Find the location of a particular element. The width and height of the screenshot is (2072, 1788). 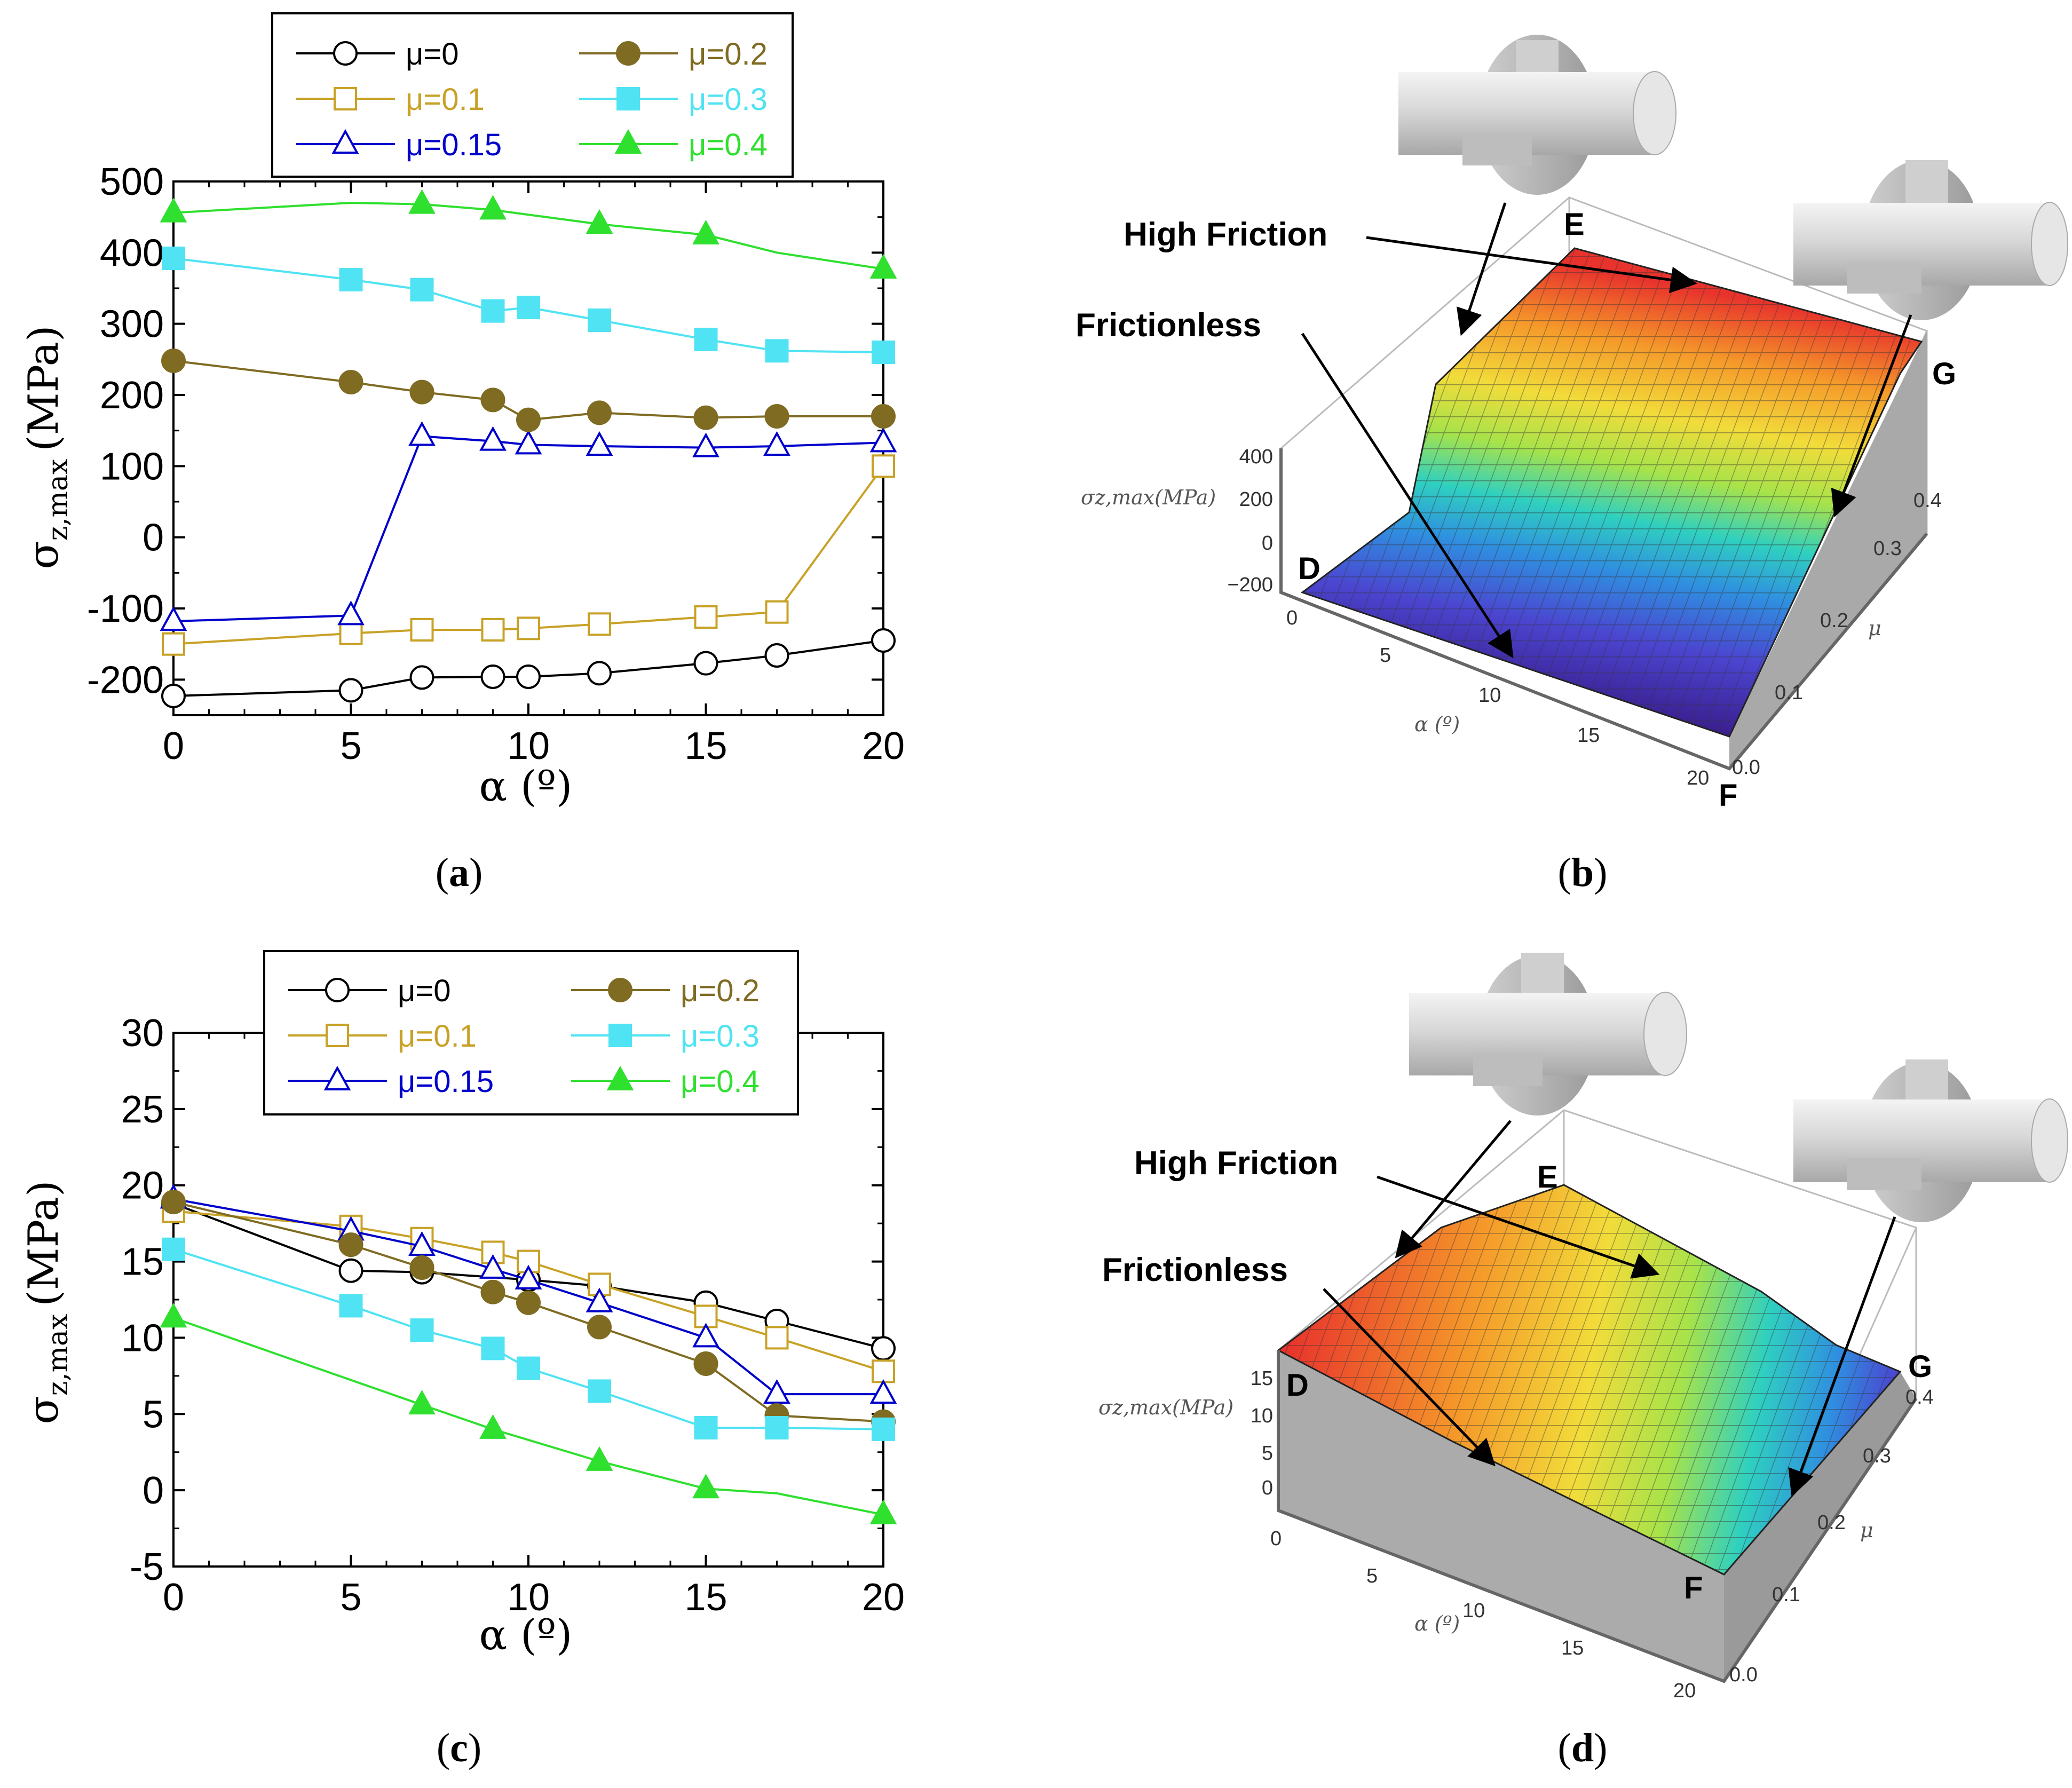

annotation-frictionless-b: Frictionless is located at coordinates (1168, 325).